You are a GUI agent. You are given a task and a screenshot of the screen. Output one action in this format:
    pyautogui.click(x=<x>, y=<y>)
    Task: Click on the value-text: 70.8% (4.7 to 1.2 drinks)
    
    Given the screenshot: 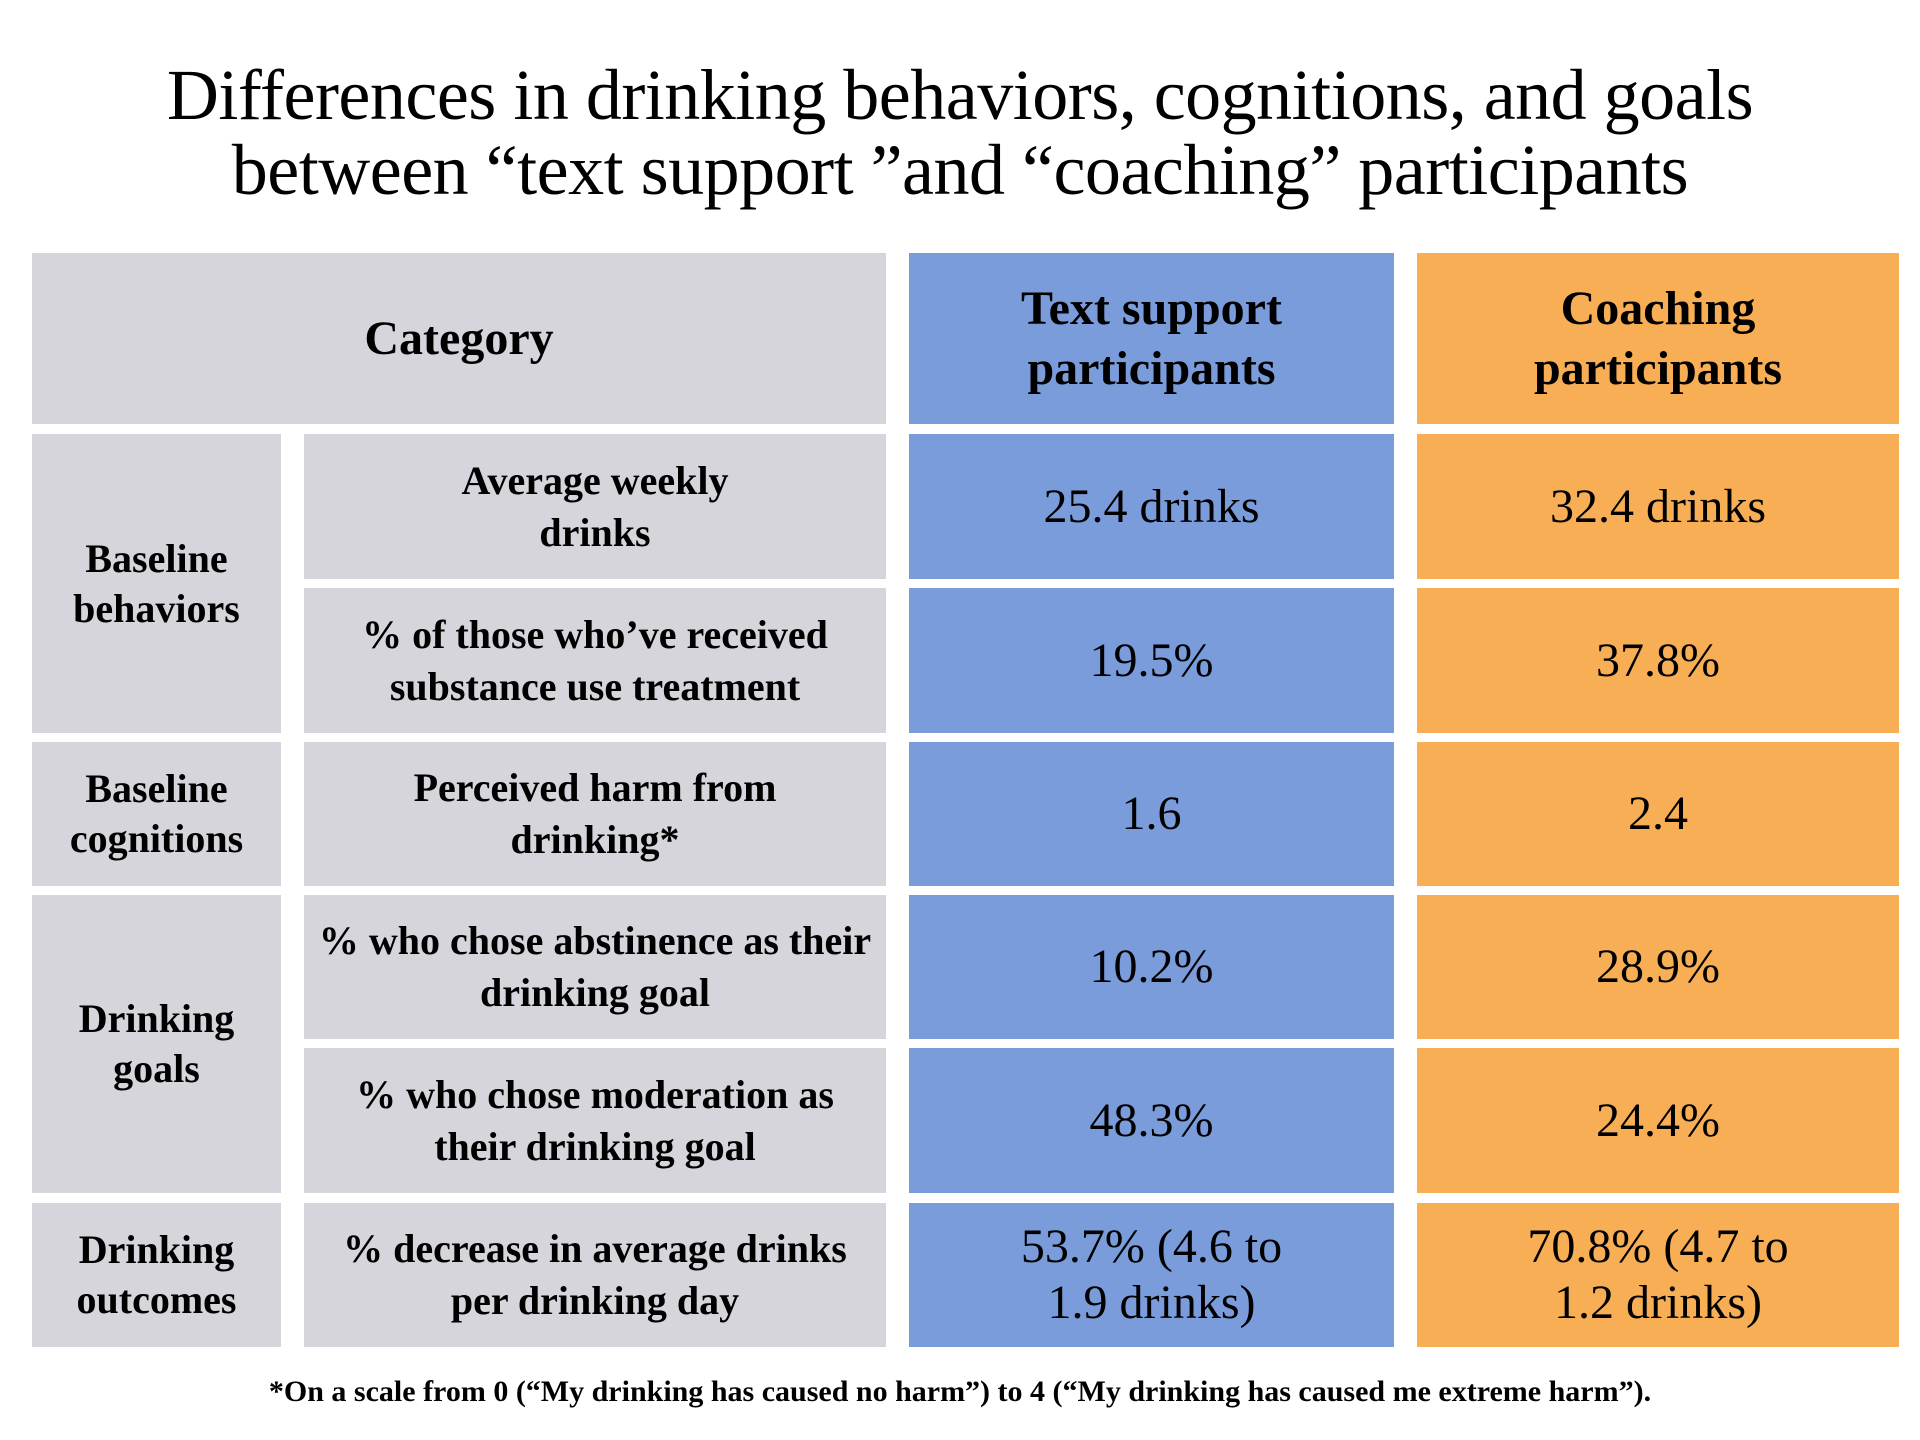 What is the action you would take?
    pyautogui.click(x=1658, y=1274)
    